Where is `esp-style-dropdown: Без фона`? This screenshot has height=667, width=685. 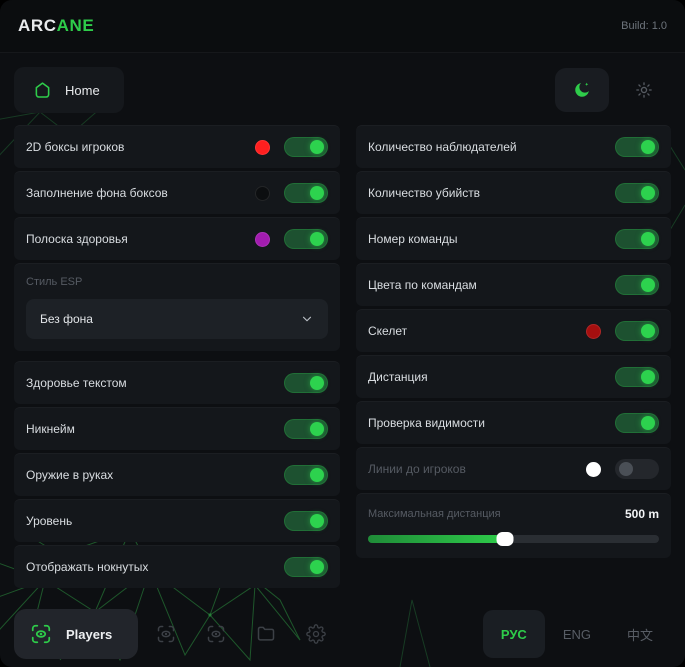
esp-style-dropdown: Без фона is located at coordinates (177, 319).